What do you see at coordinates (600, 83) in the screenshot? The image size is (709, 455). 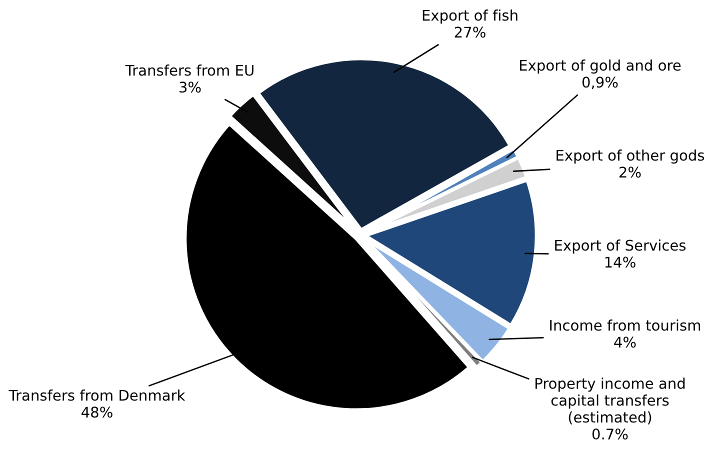 I see `data-label: 0,9%` at bounding box center [600, 83].